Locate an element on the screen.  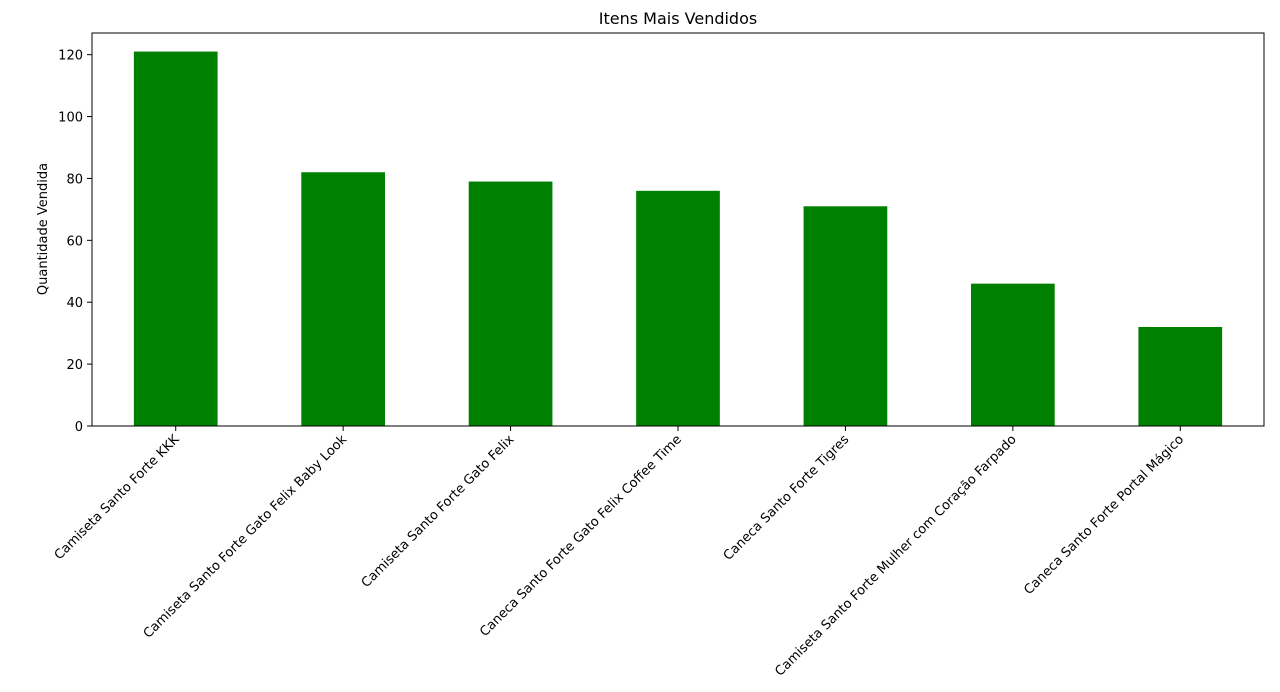
y-tick-label-4: 80 is located at coordinates (74, 179).